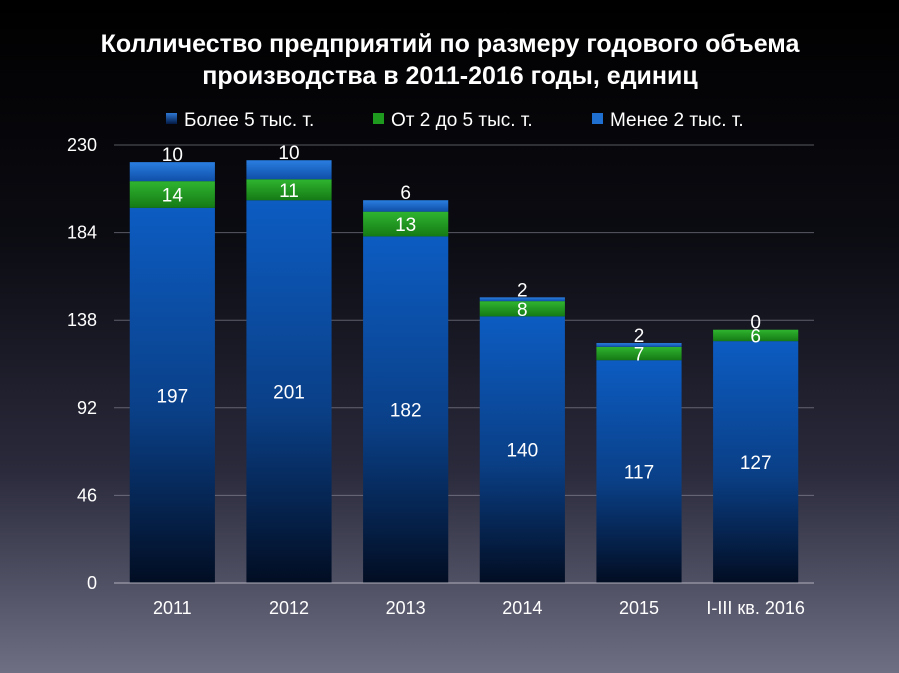 The image size is (899, 673). I want to click on chart-title-line-2: производства в 2011-2016 годы, единиц, so click(450, 76).